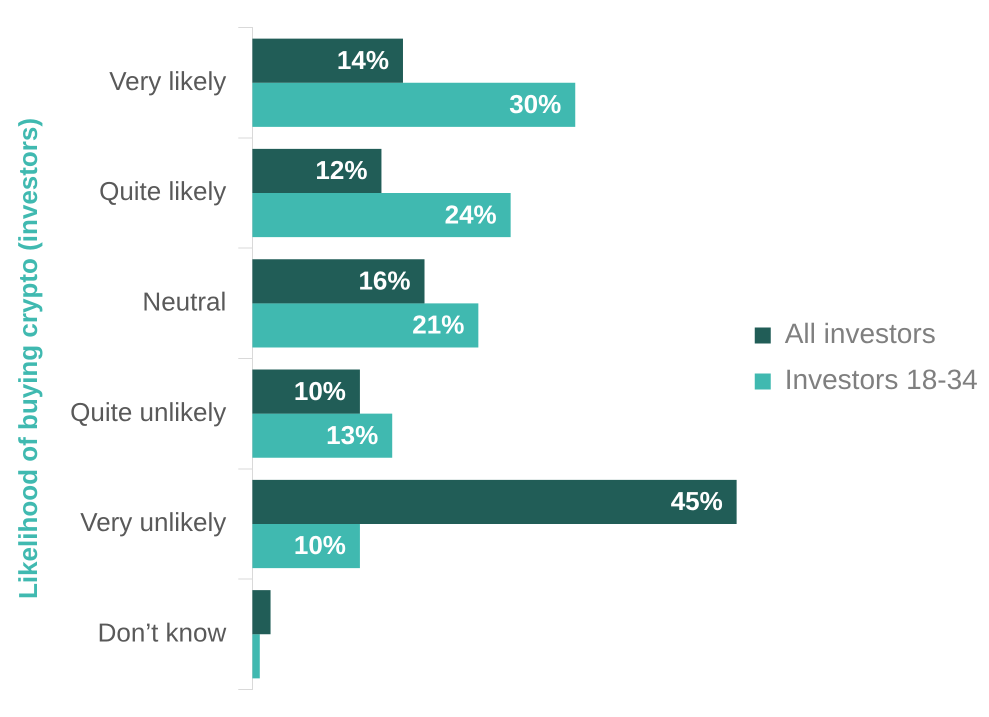  Describe the element at coordinates (153, 522) in the screenshot. I see `y-tick-label: Very unlikely` at that location.